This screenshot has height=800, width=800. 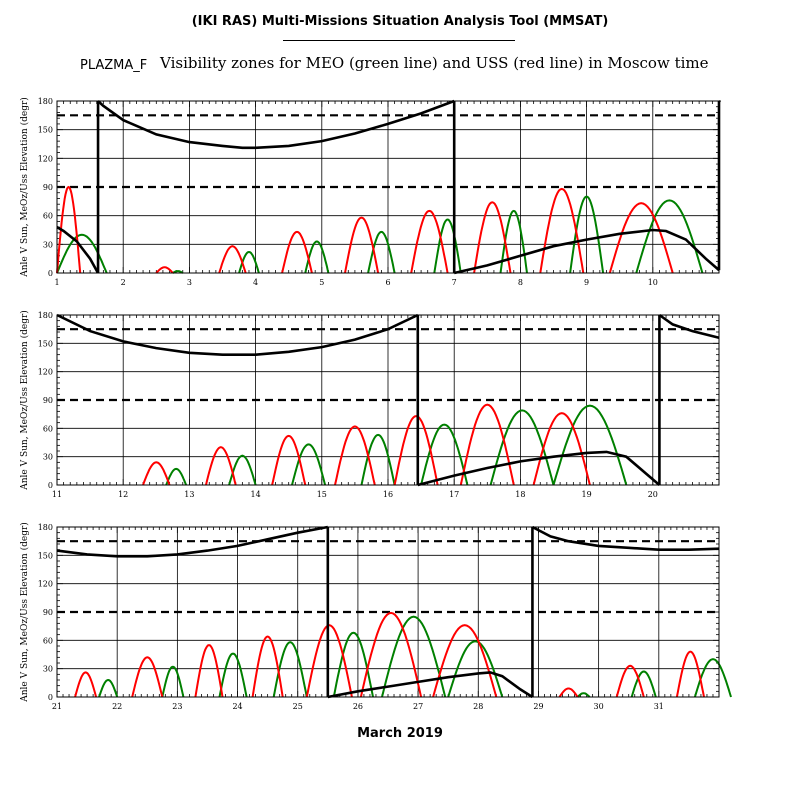 What do you see at coordinates (322, 494) in the screenshot?
I see `x-tick-label: 15` at bounding box center [322, 494].